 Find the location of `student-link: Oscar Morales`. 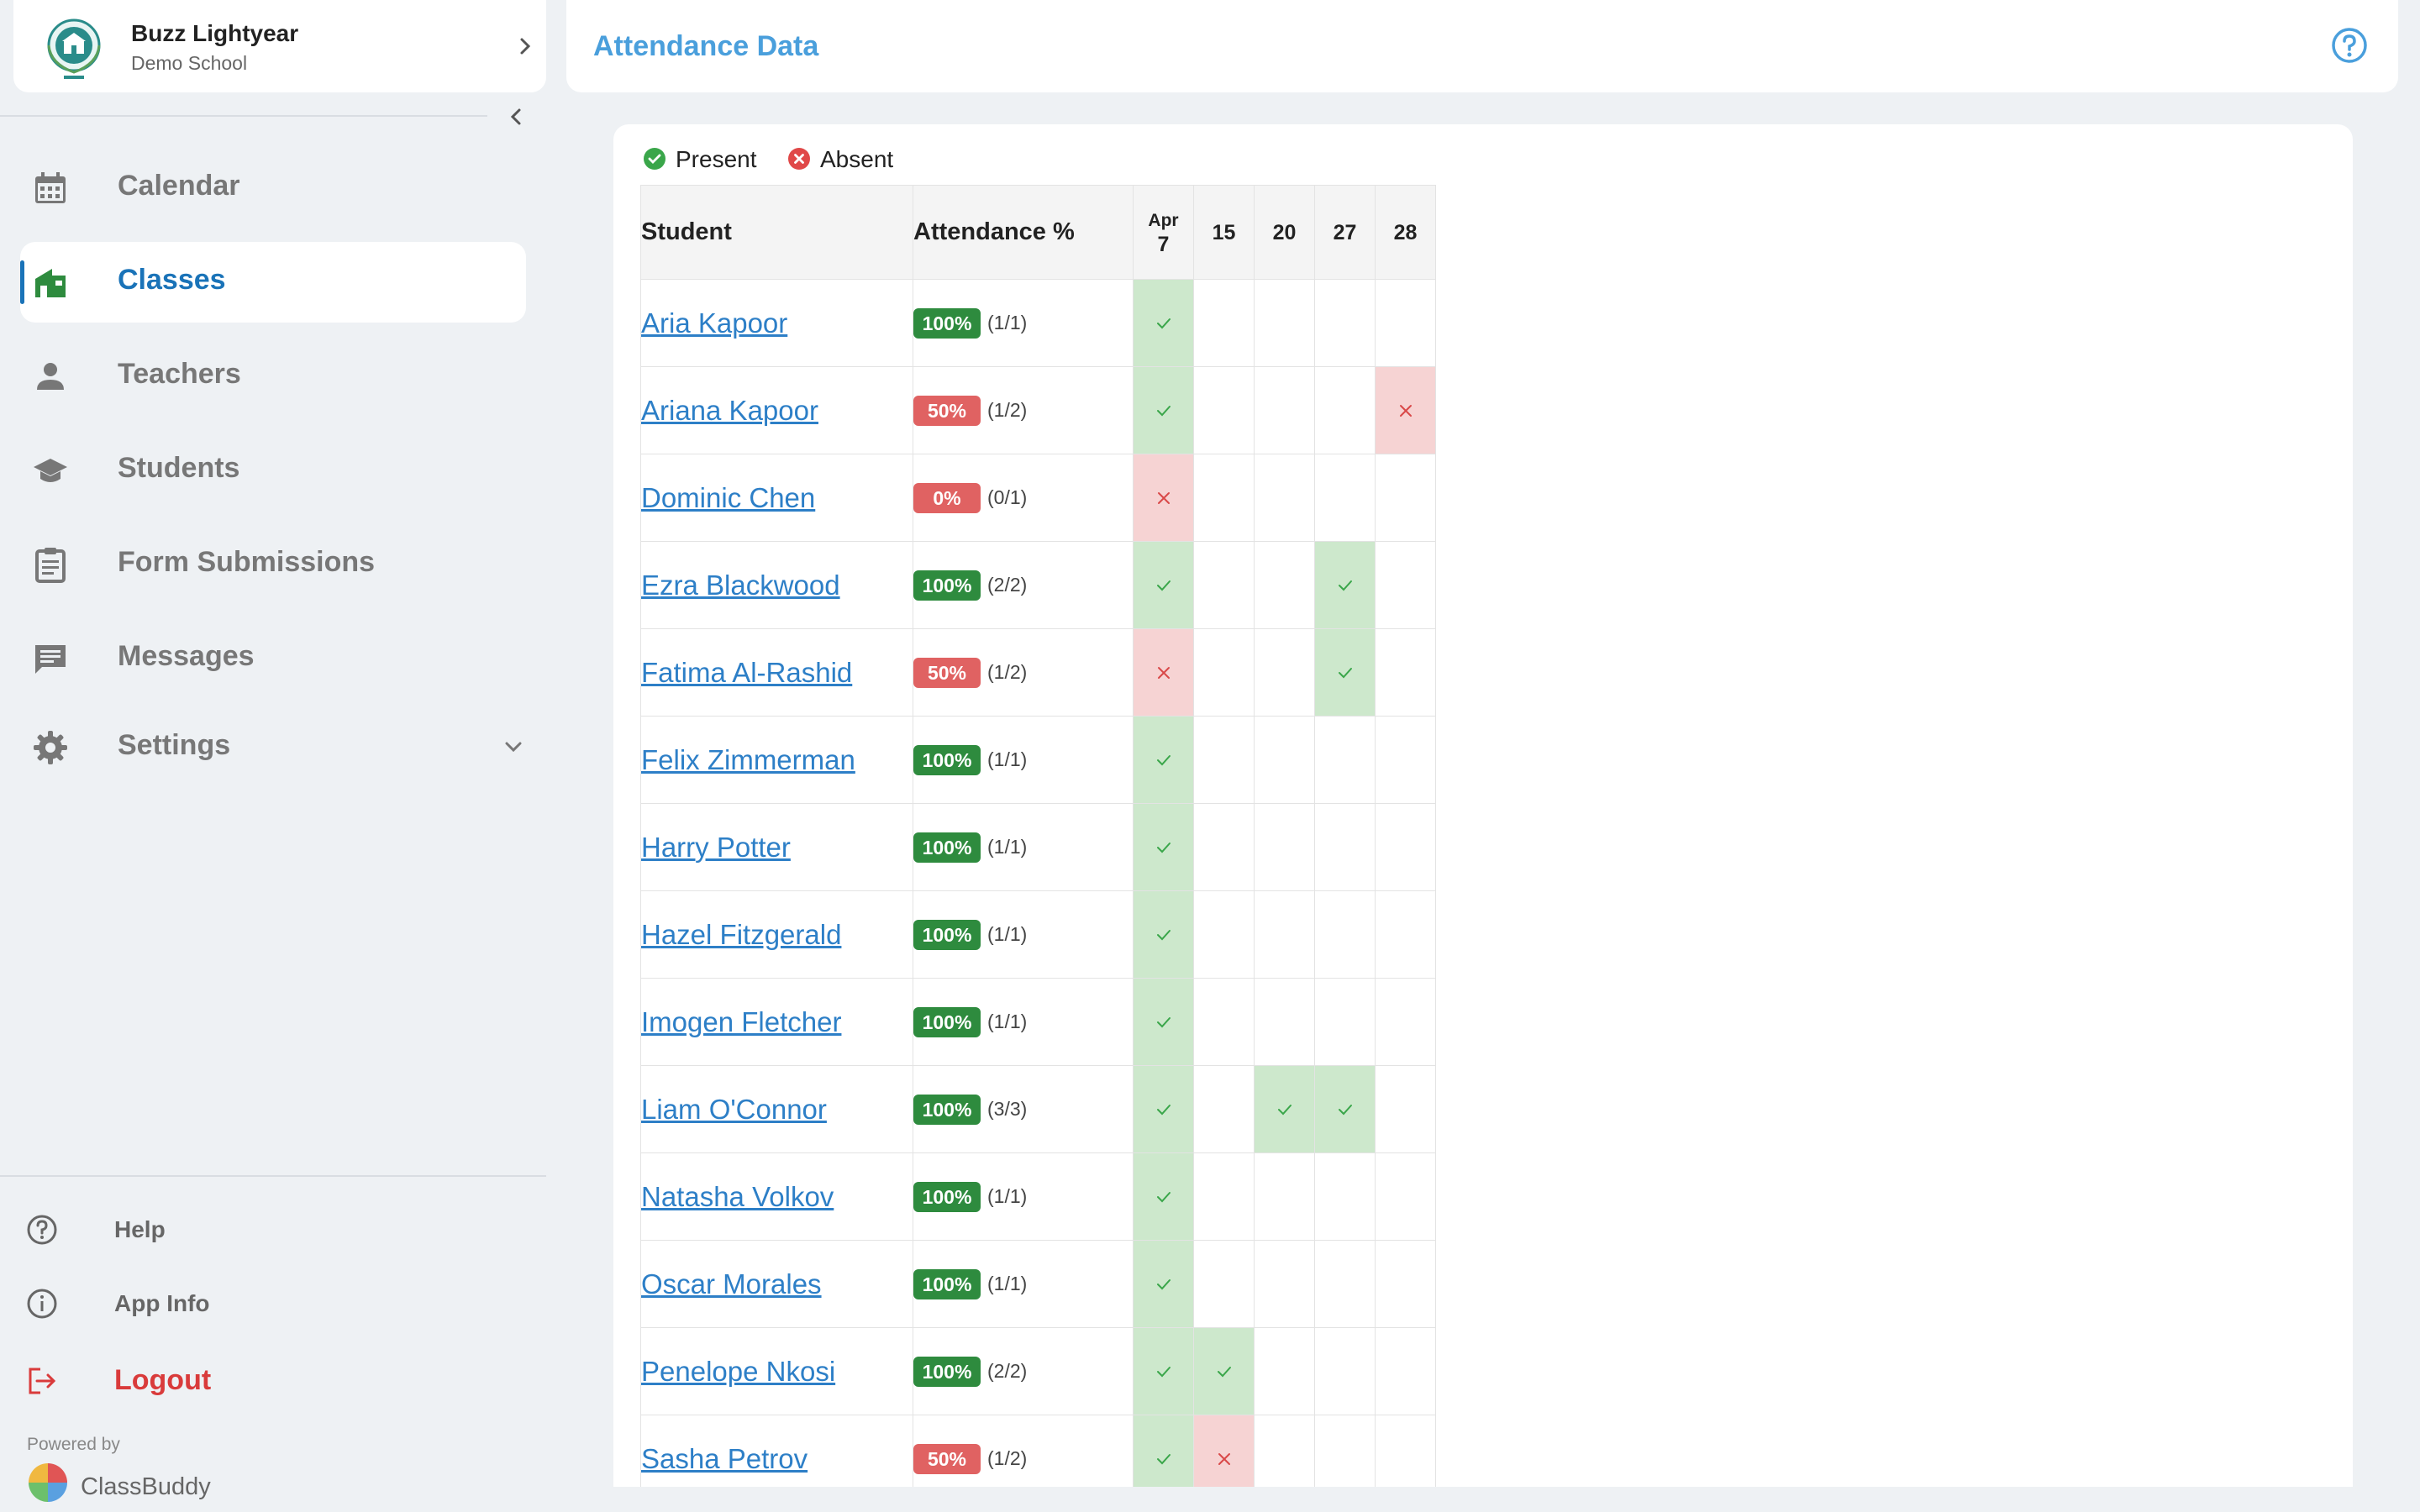

student-link: Oscar Morales is located at coordinates (732, 1283).